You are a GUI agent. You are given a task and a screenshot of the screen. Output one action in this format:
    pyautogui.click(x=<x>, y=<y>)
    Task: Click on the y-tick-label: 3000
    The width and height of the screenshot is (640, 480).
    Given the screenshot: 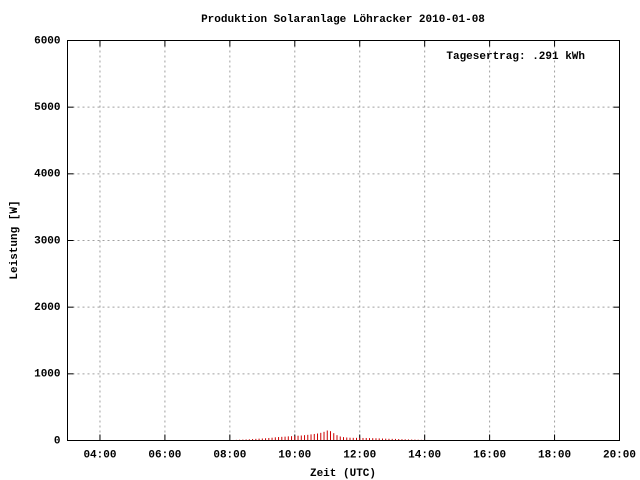 What is the action you would take?
    pyautogui.click(x=47, y=241)
    